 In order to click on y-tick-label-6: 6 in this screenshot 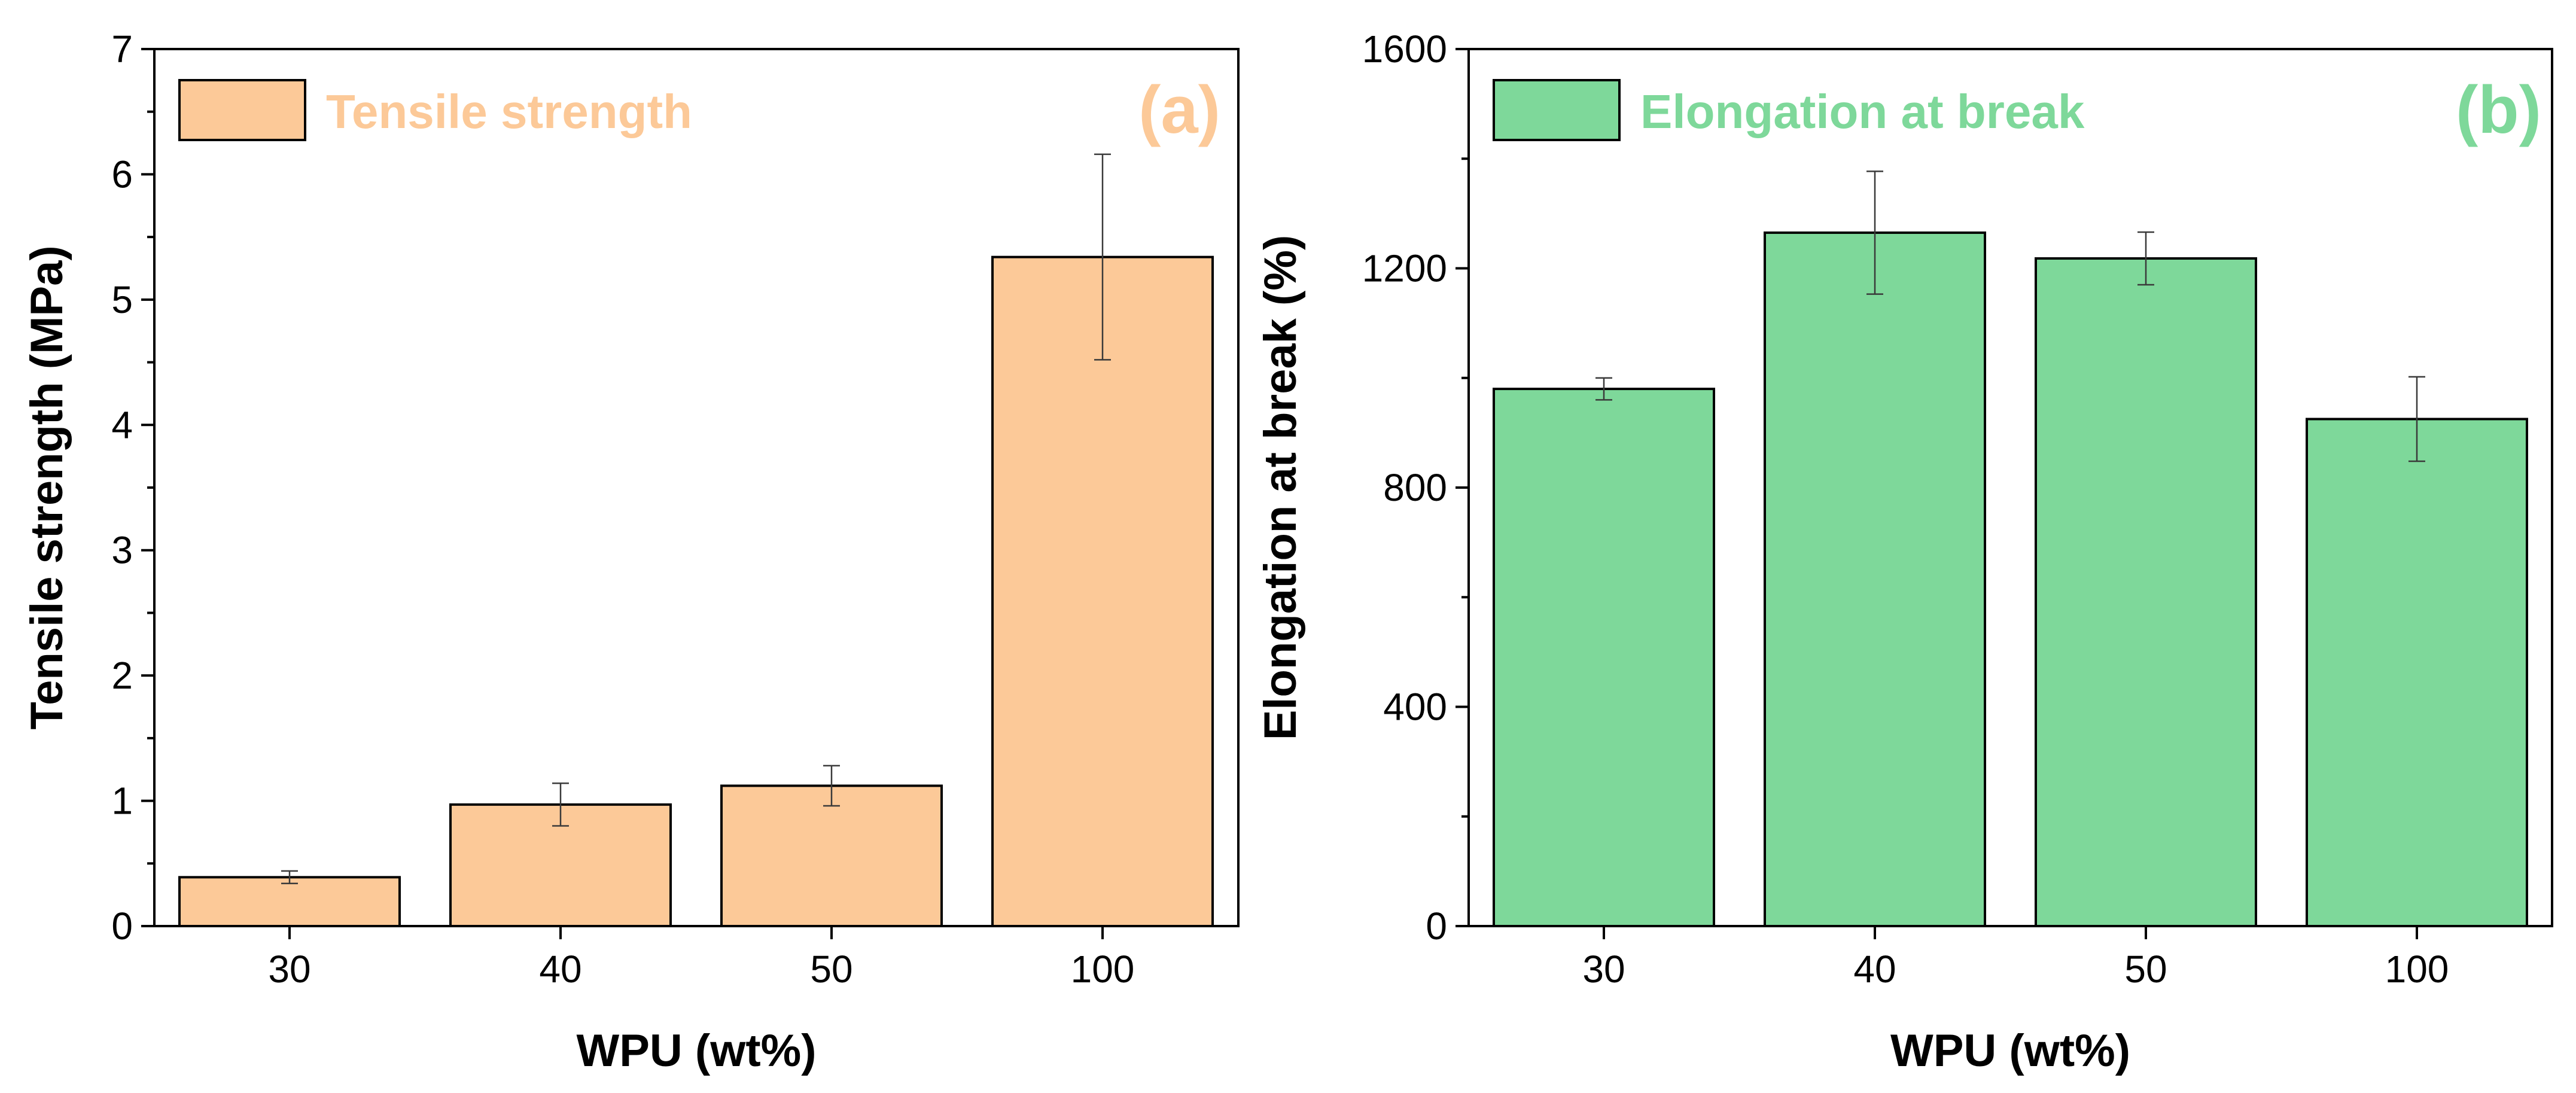, I will do `click(122, 174)`.